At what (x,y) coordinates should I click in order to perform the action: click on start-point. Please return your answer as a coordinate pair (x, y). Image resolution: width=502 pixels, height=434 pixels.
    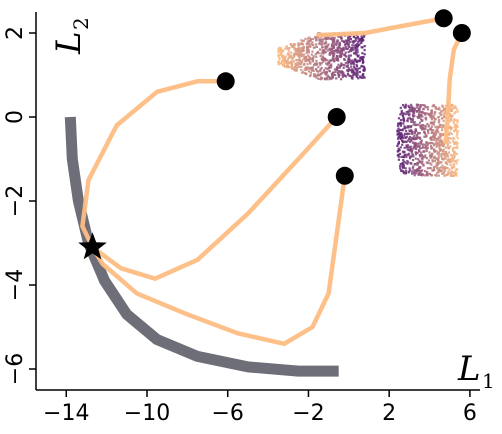
    Looking at the image, I should click on (225, 81).